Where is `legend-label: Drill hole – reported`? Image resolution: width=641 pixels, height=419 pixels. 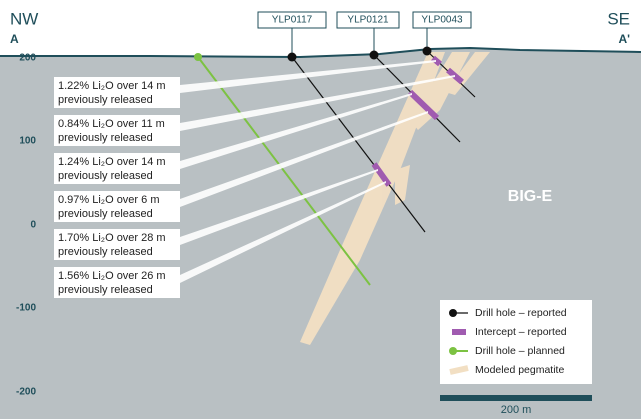 legend-label: Drill hole – reported is located at coordinates (521, 313).